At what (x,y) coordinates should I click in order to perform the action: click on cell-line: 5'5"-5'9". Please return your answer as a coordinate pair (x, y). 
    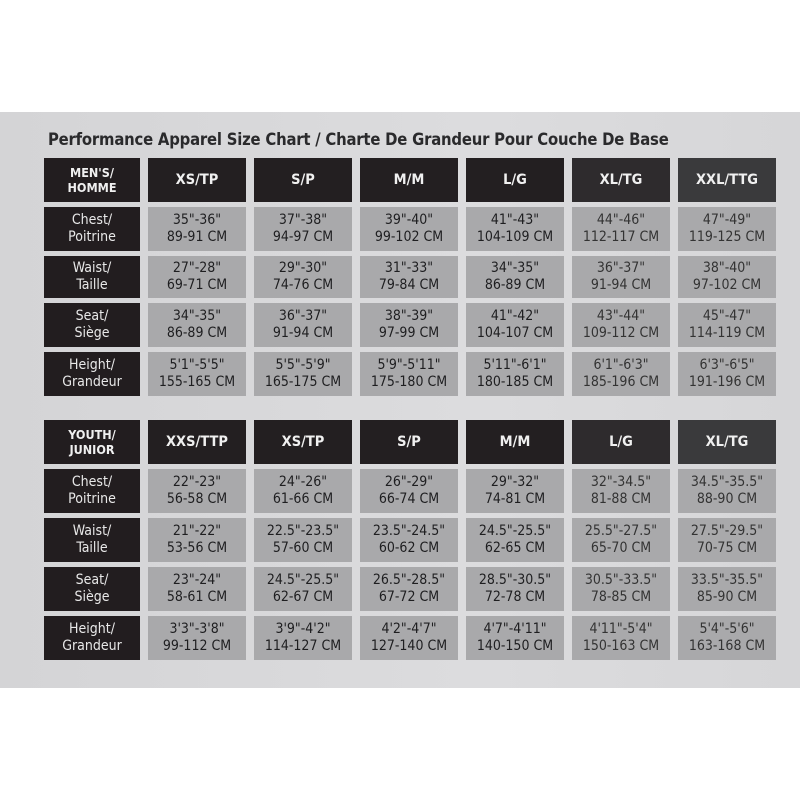
    Looking at the image, I should click on (303, 365).